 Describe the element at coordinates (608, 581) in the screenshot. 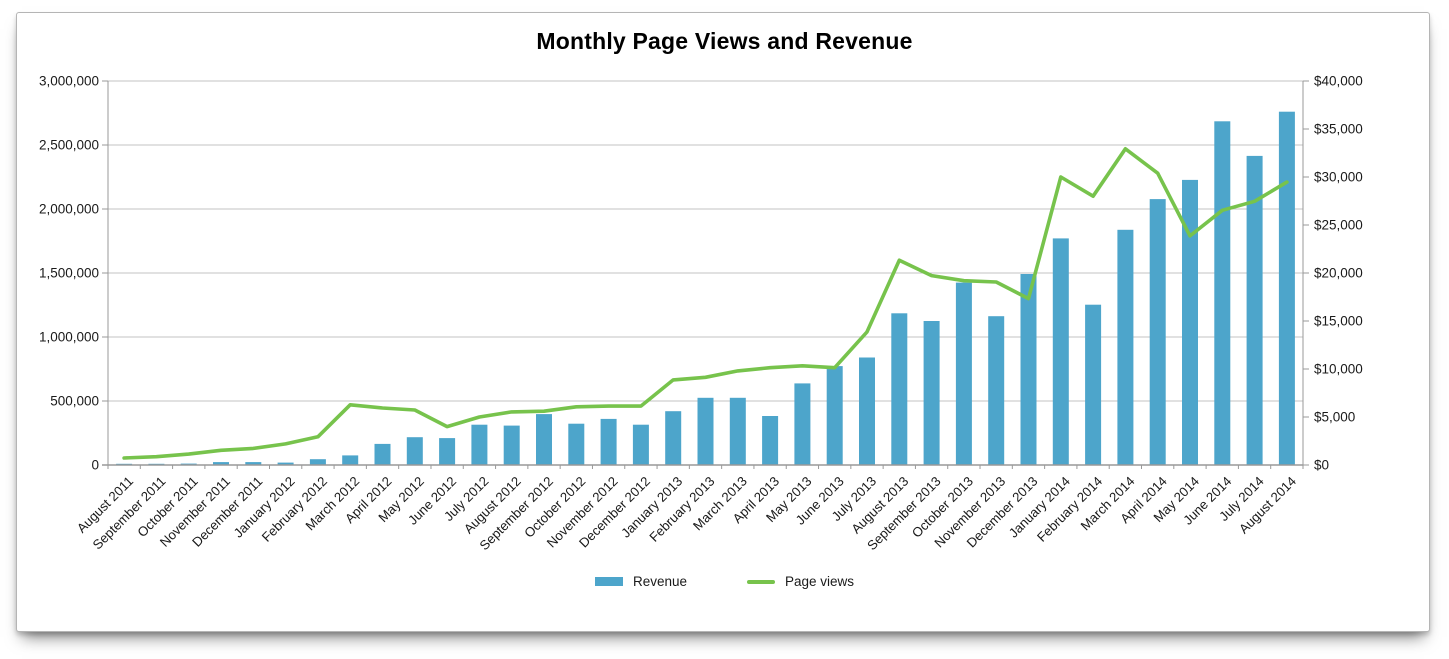

I see `revenue-legend-swatch-icon` at that location.